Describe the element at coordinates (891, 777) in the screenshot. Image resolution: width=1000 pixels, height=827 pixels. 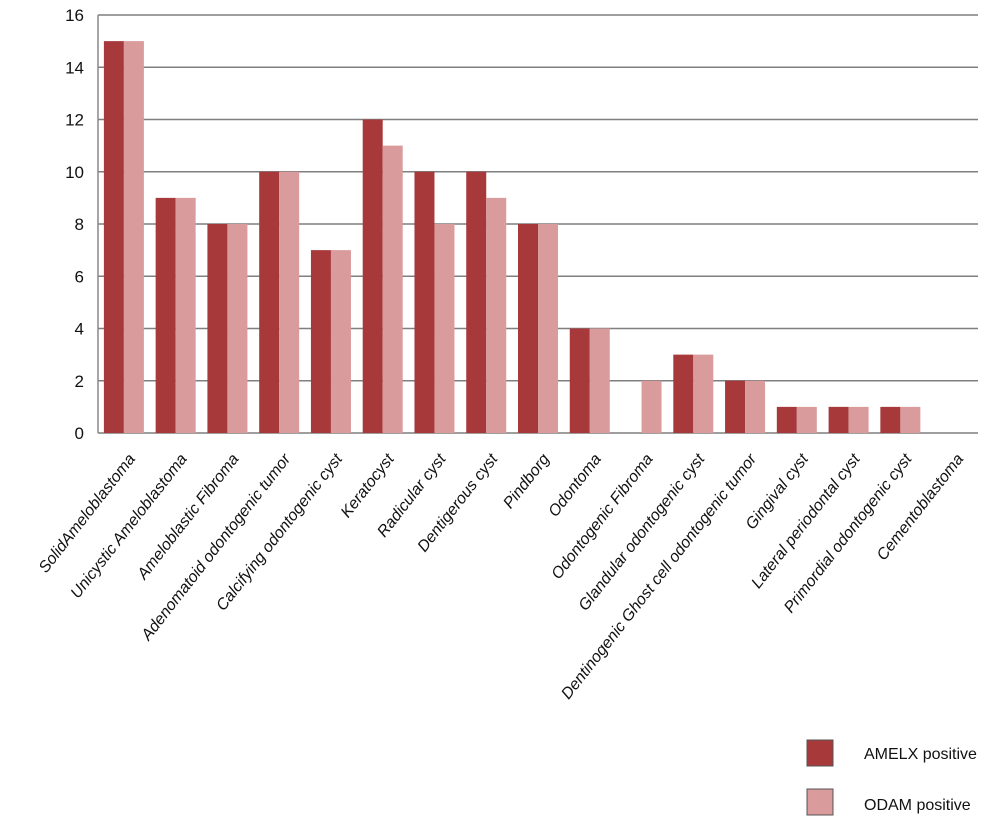
I see `legend: AMELX positive ODAM positive` at that location.